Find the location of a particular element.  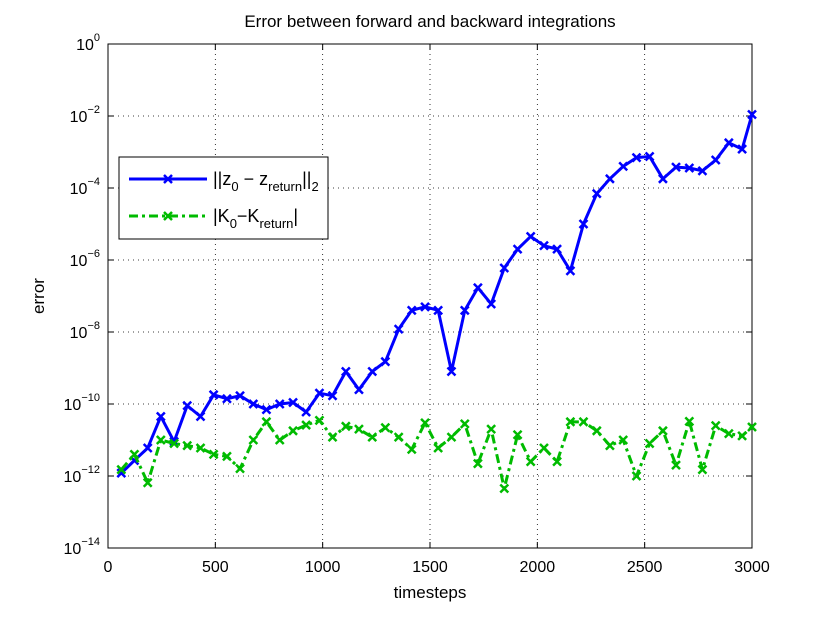

y-tick-exponent: −10 is located at coordinates (90, 398).